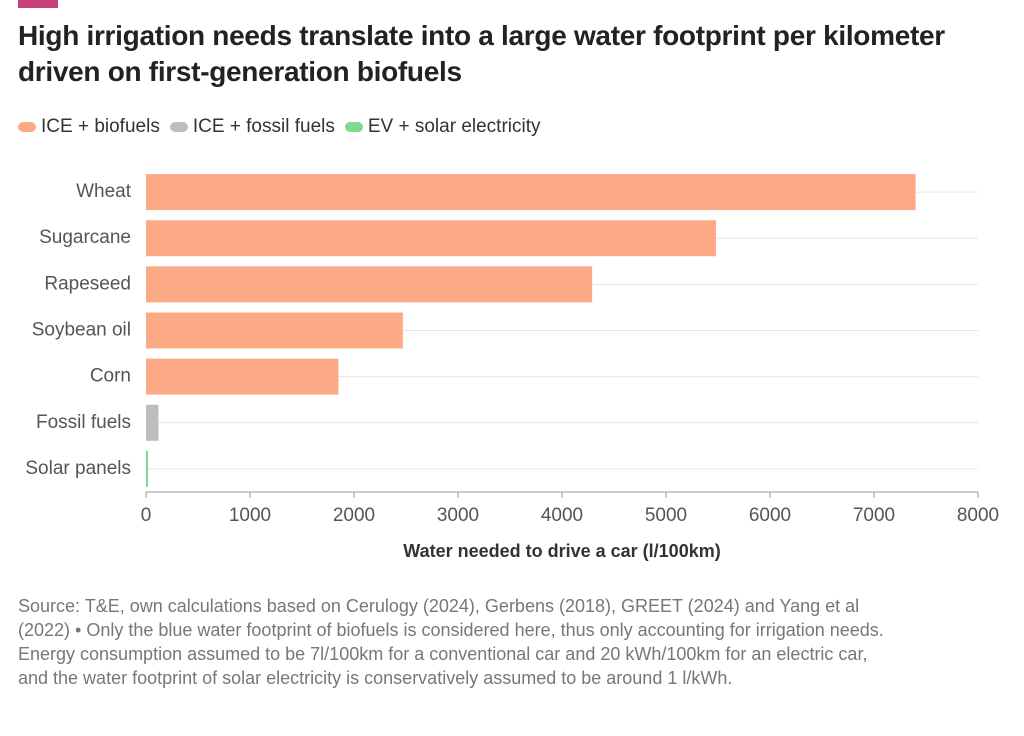 This screenshot has width=1024, height=736. I want to click on x-tick-label: 1000, so click(250, 515).